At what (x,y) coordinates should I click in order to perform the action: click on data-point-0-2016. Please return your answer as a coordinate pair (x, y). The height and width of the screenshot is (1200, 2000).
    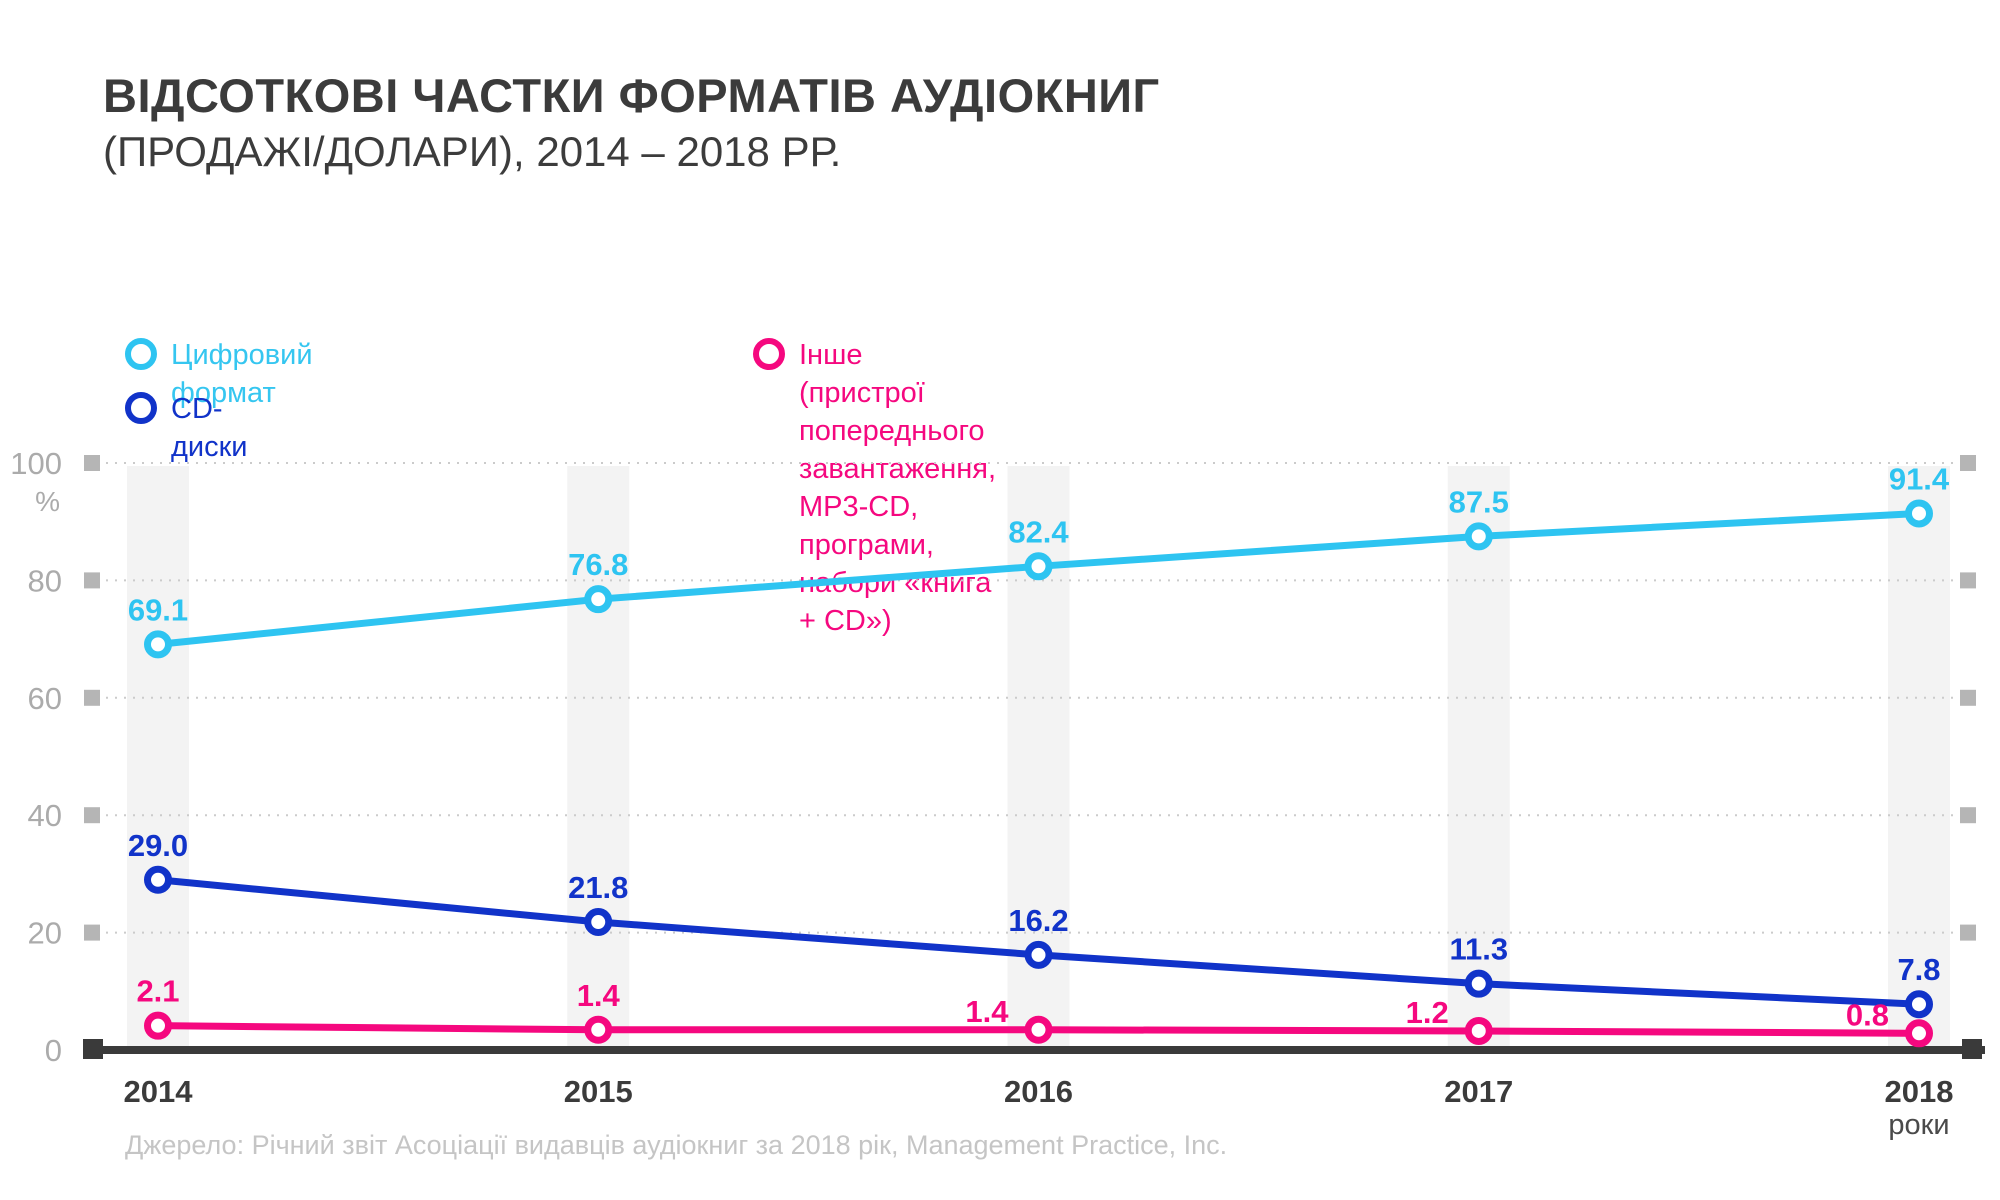
    Looking at the image, I should click on (1038, 566).